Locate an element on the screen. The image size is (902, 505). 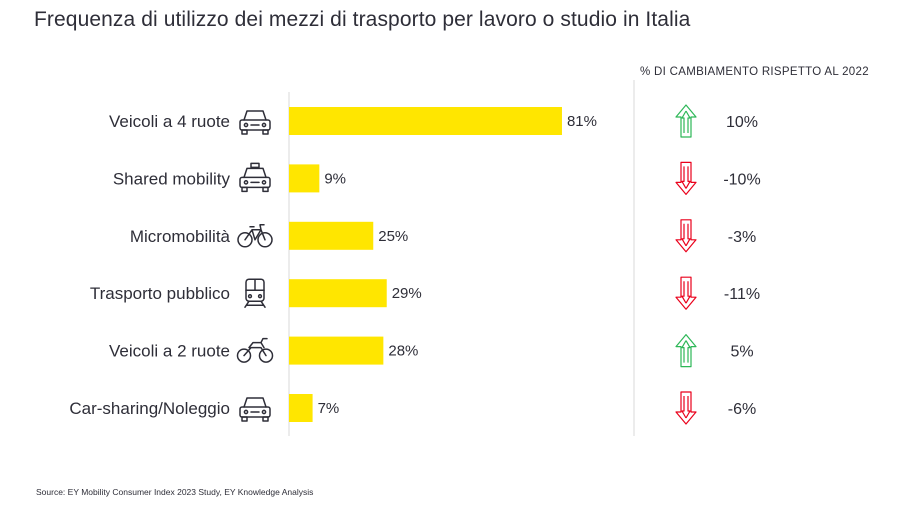
category-label: Veicoli a 4 ruote is located at coordinates (169, 121).